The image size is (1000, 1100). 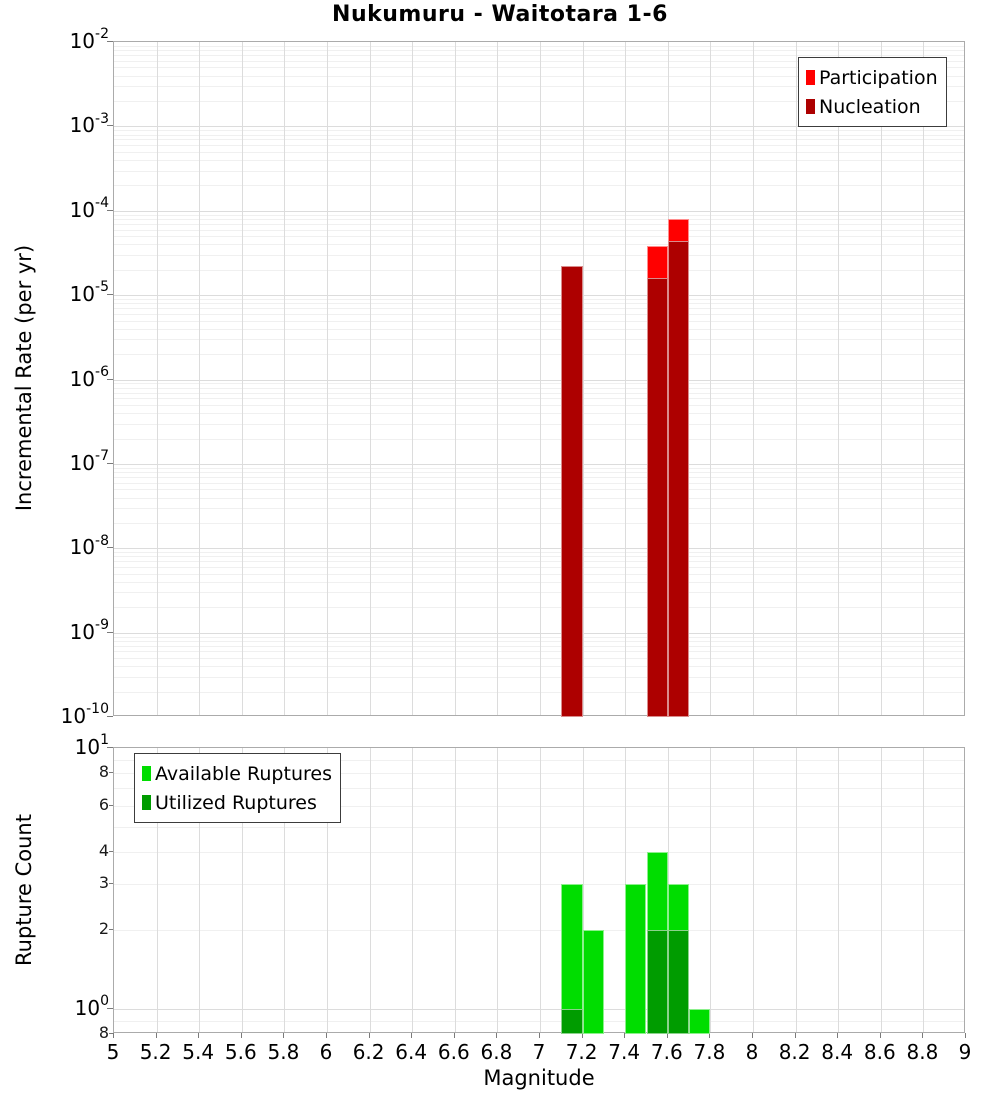 I want to click on x-tick-label: 8.2, so click(x=794, y=1052).